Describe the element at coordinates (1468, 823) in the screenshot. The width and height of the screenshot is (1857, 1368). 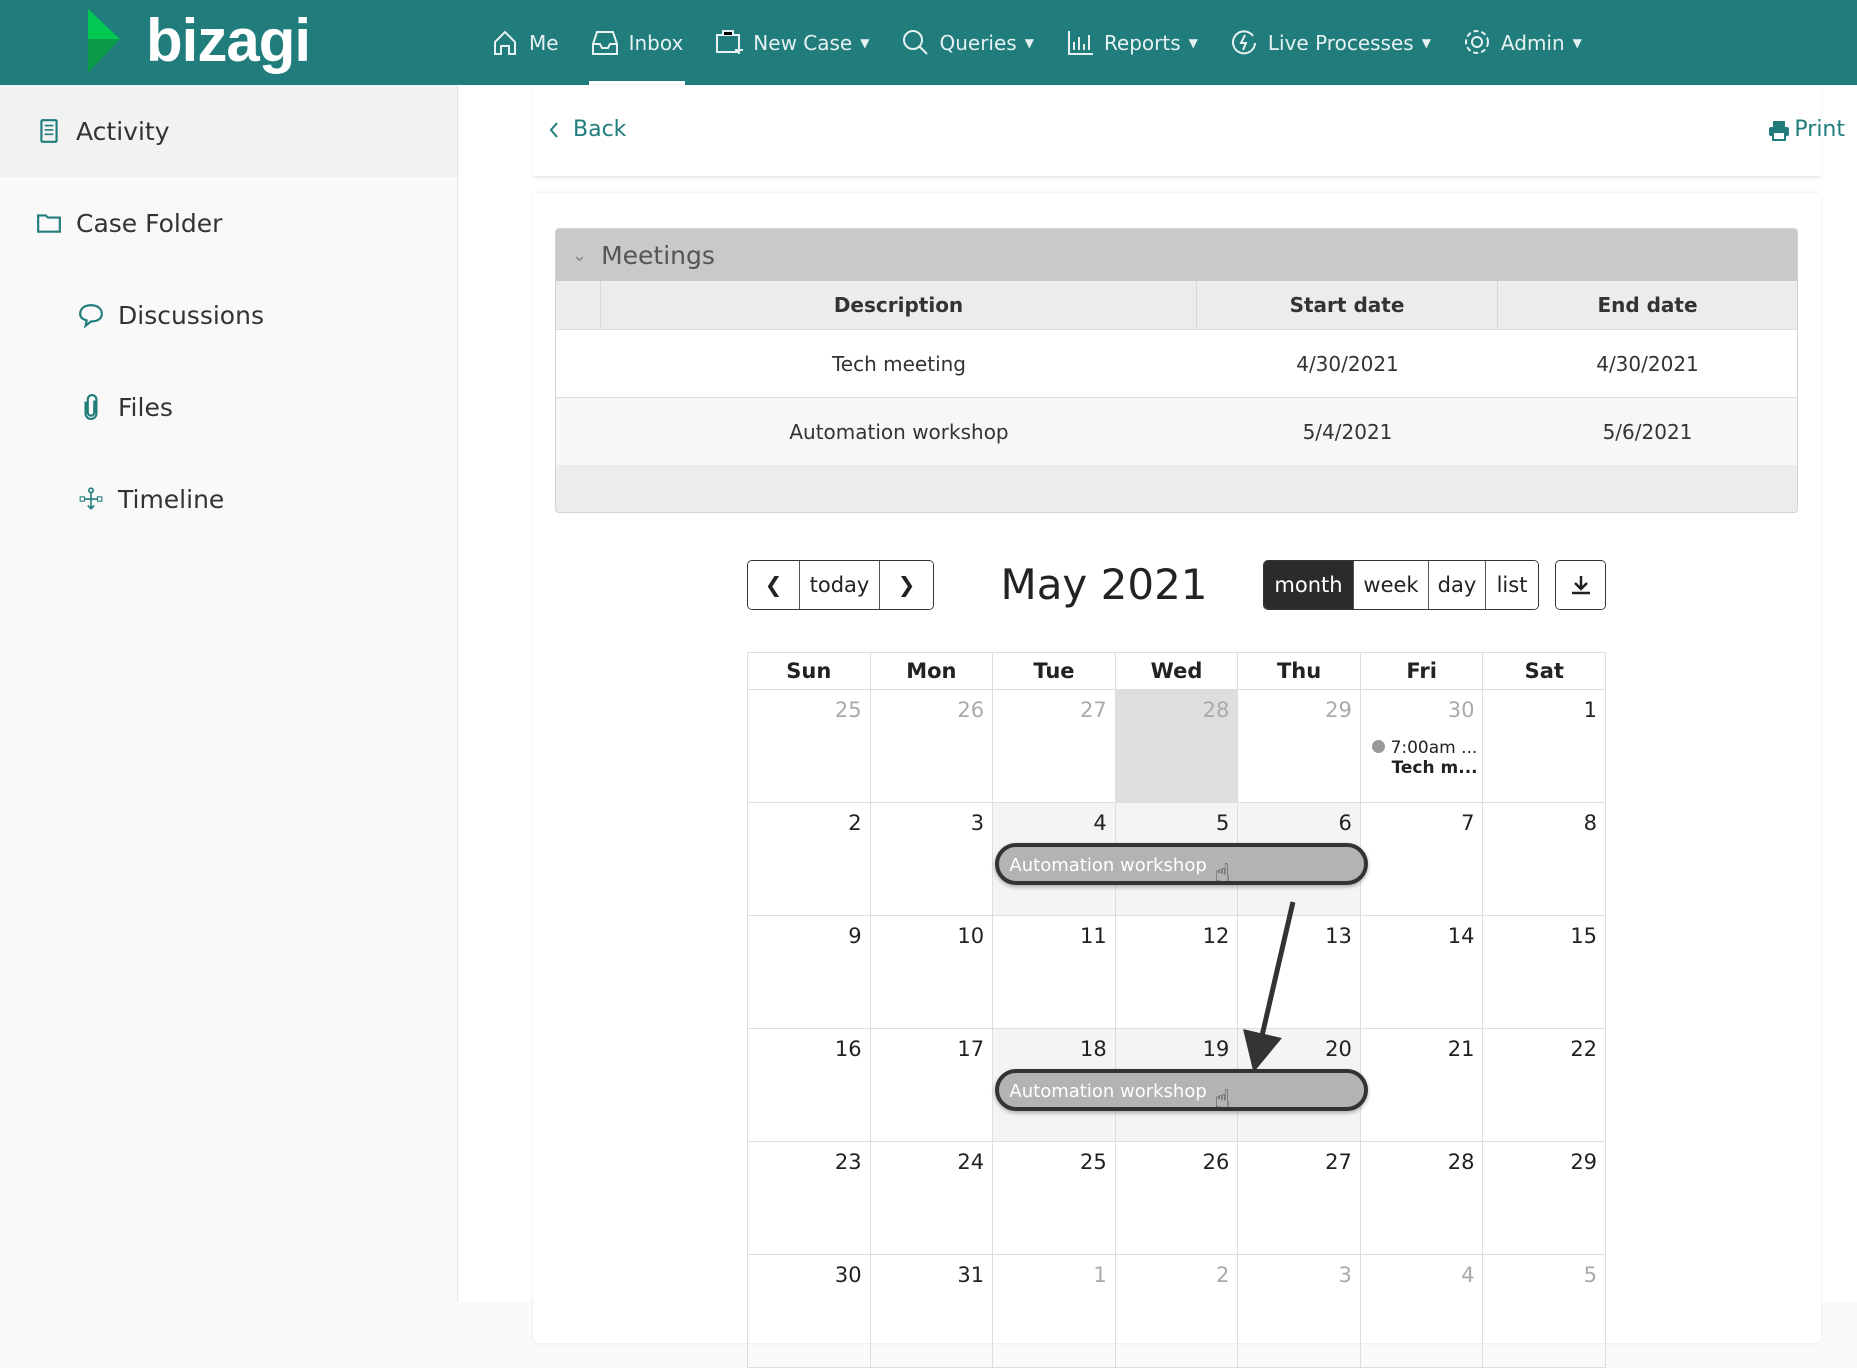
I see `day-number: 7` at that location.